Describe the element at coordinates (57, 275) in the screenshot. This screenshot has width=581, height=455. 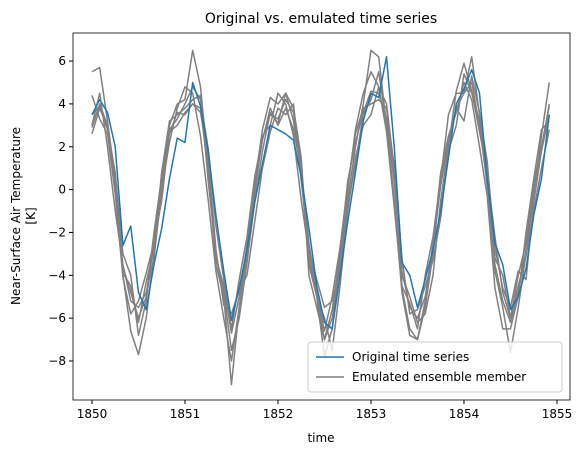
I see `y-tick-label: −4` at that location.